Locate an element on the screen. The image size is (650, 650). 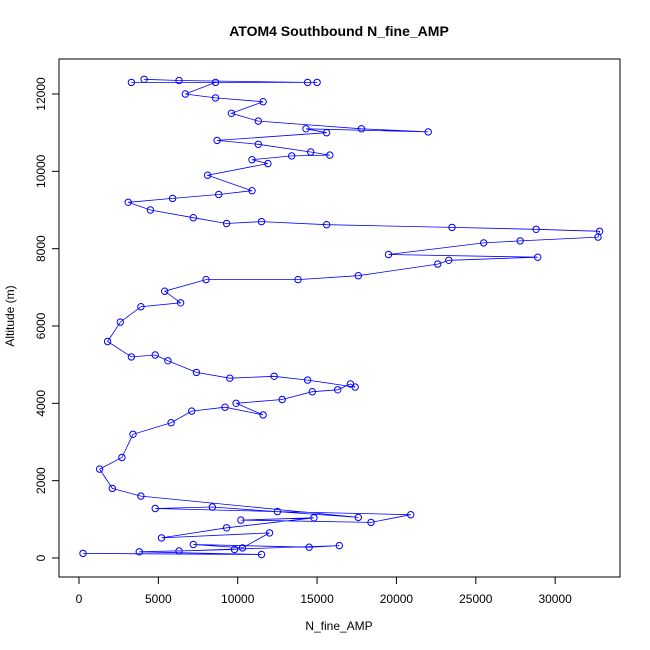
x-tick-label: 25000 is located at coordinates (476, 599).